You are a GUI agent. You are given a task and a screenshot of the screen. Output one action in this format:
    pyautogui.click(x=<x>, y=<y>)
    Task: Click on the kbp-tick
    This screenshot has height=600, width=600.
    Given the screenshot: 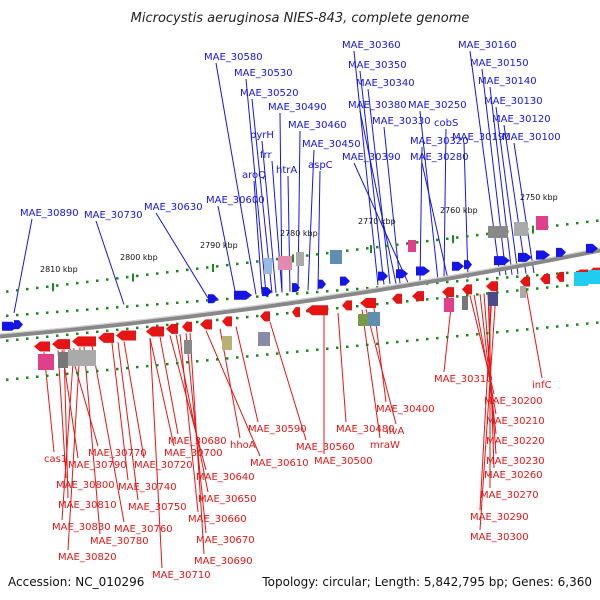 What is the action you would take?
    pyautogui.click(x=213, y=268)
    